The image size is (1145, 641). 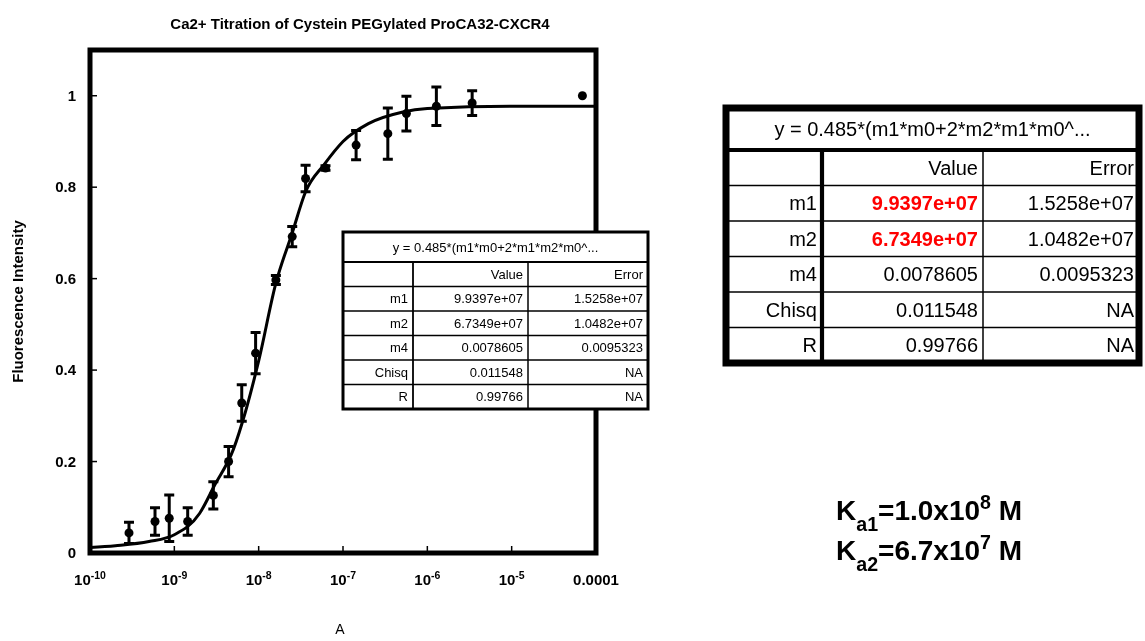 I want to click on text: 1.5258e+07, so click(x=1080, y=203).